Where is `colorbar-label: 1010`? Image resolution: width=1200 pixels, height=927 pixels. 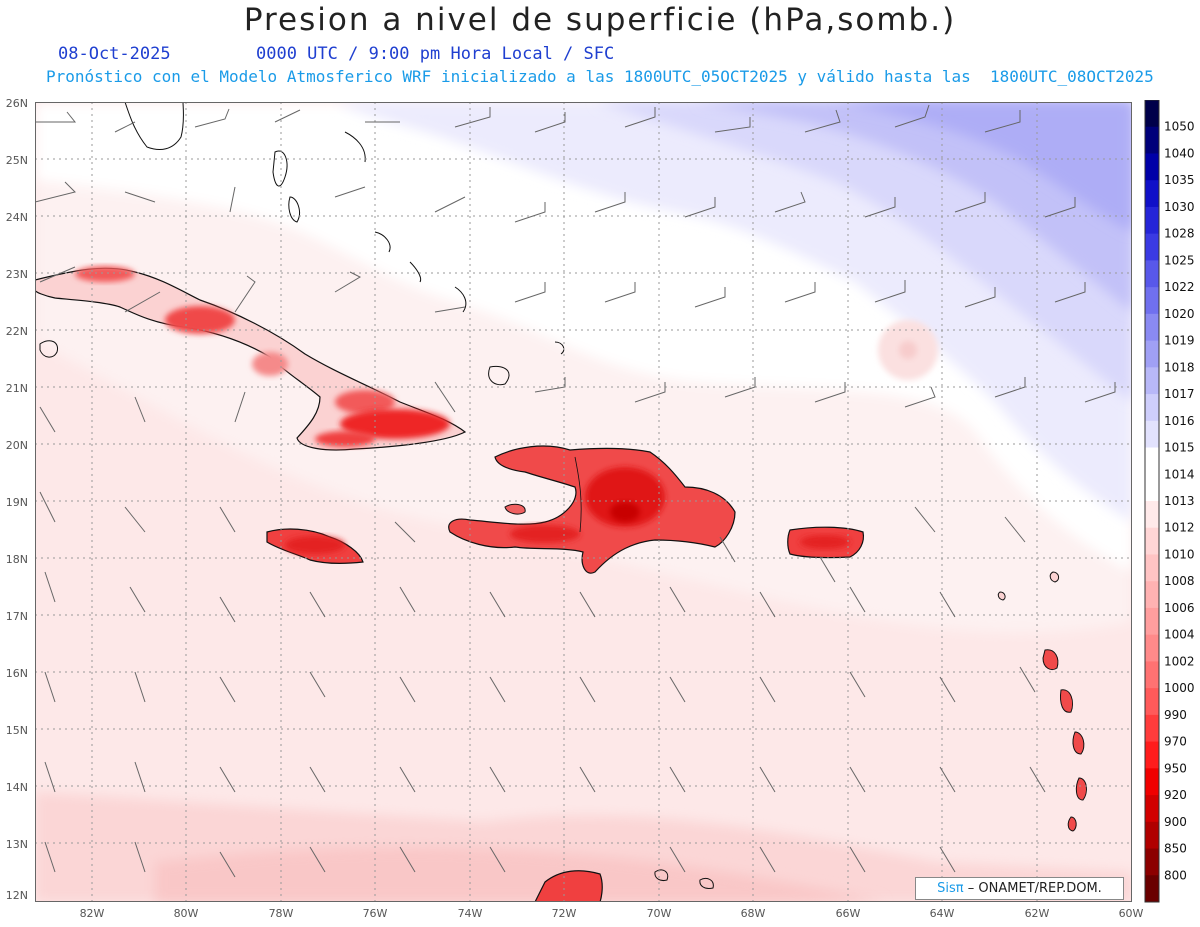
colorbar-label: 1010 is located at coordinates (1179, 554).